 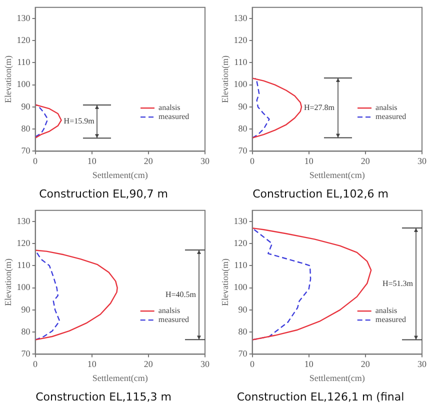 What do you see at coordinates (320, 397) in the screenshot?
I see `text: Construction EL,126,1 m (final` at bounding box center [320, 397].